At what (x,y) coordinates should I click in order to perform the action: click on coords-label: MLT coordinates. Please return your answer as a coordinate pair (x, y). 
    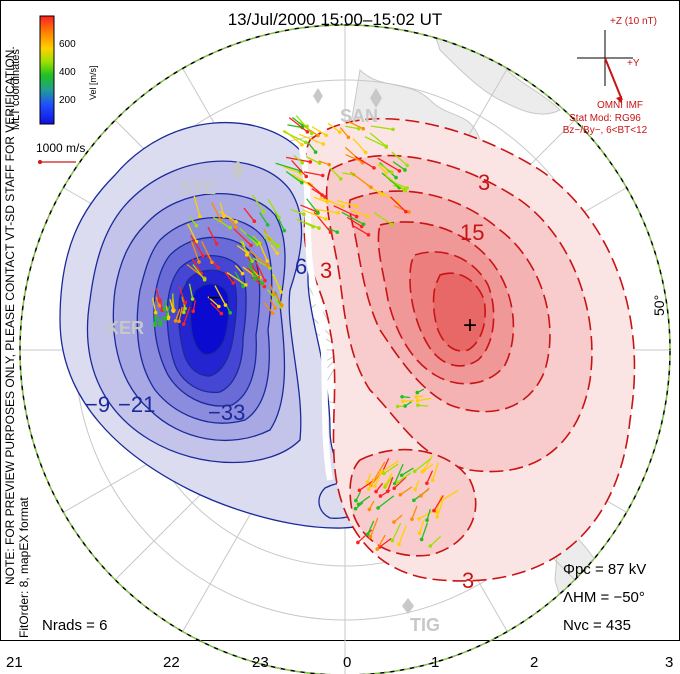
    Looking at the image, I should click on (16, 89).